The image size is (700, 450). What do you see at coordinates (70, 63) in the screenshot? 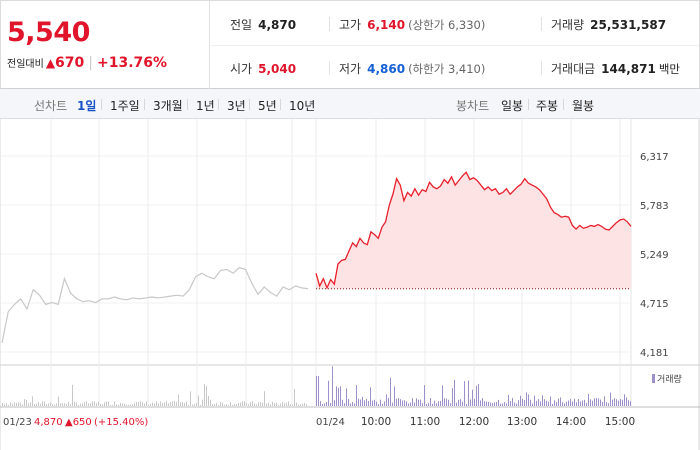
I see `change-value: 670` at bounding box center [70, 63].